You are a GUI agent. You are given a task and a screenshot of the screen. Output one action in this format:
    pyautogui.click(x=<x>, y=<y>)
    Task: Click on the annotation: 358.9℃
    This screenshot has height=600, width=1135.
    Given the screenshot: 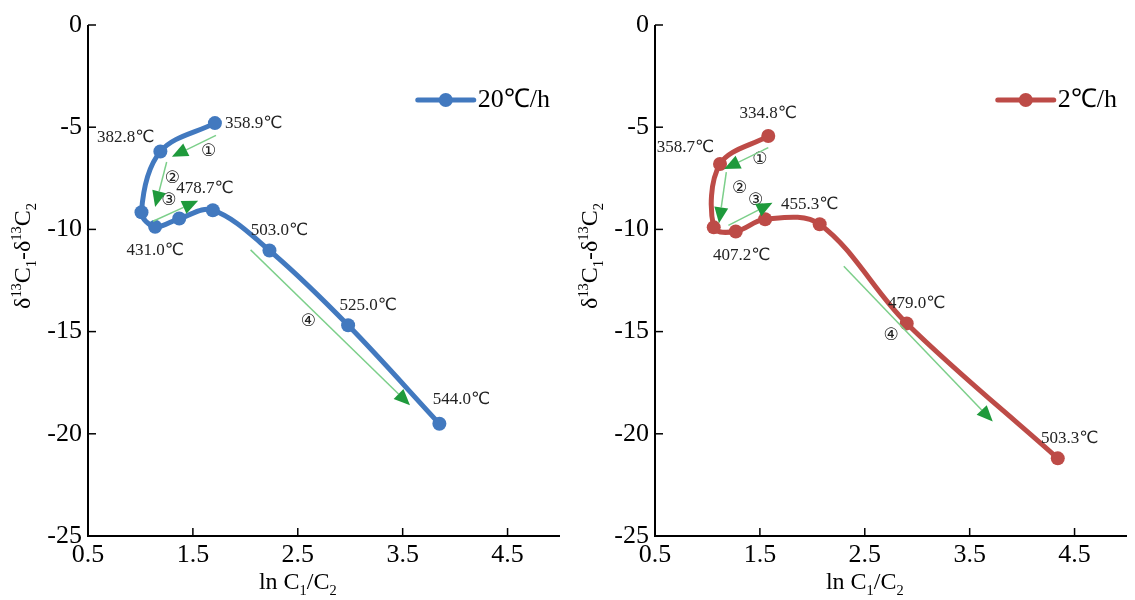 What is the action you would take?
    pyautogui.click(x=253, y=122)
    